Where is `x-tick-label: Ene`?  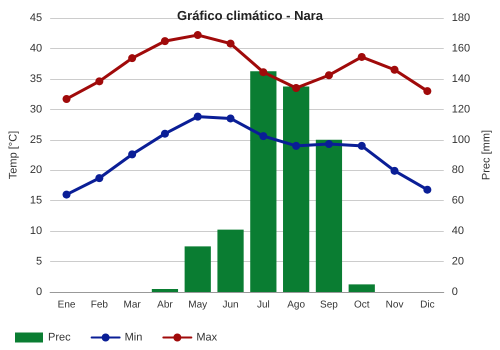 x-tick-label: Ene is located at coordinates (67, 305).